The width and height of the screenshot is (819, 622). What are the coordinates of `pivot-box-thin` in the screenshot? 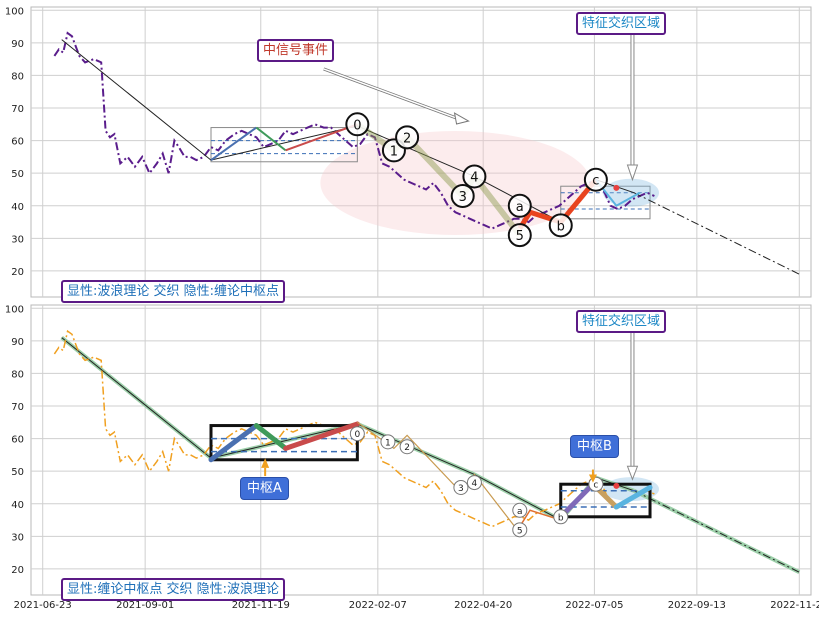 It's located at (284, 145).